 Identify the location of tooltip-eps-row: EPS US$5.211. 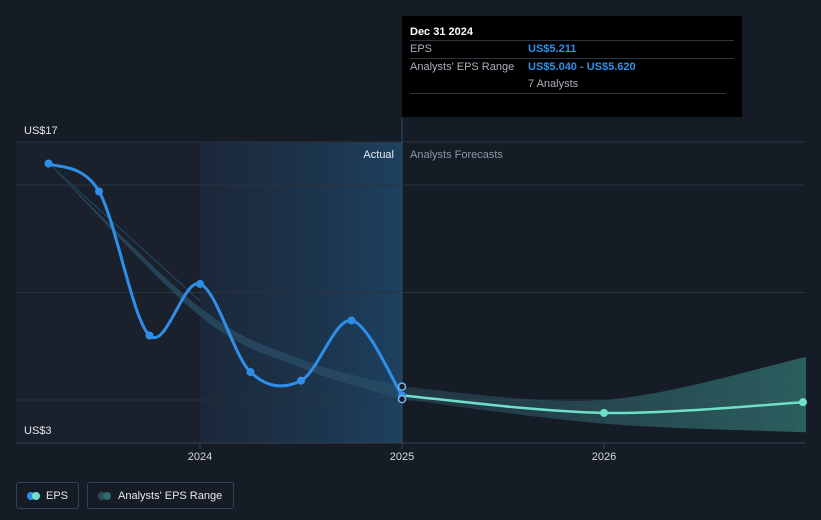
(572, 49).